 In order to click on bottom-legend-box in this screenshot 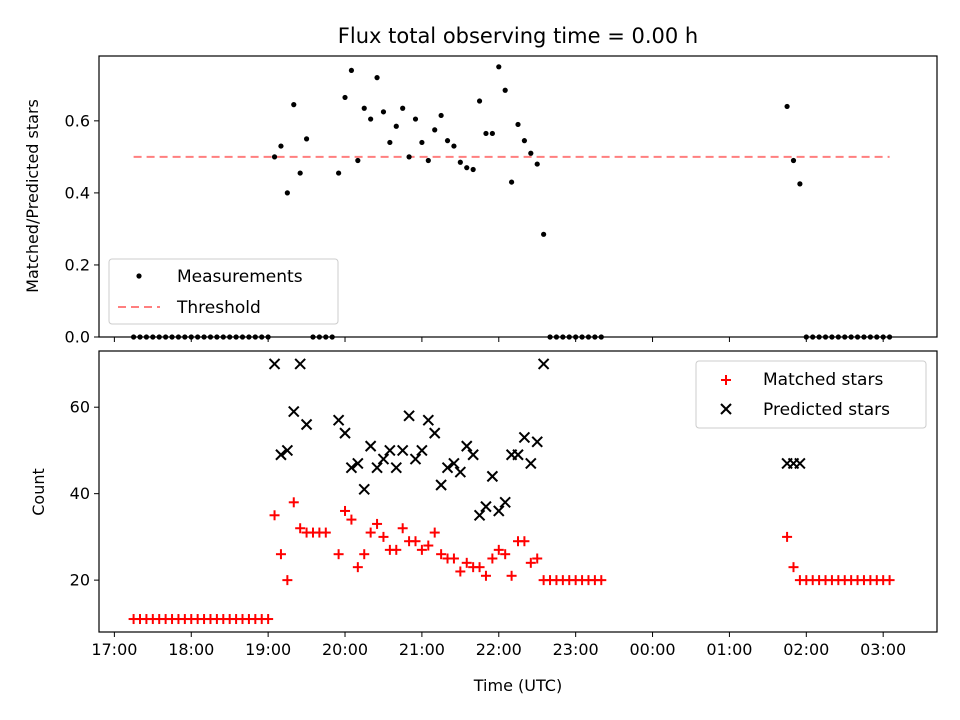, I will do `click(811, 394)`.